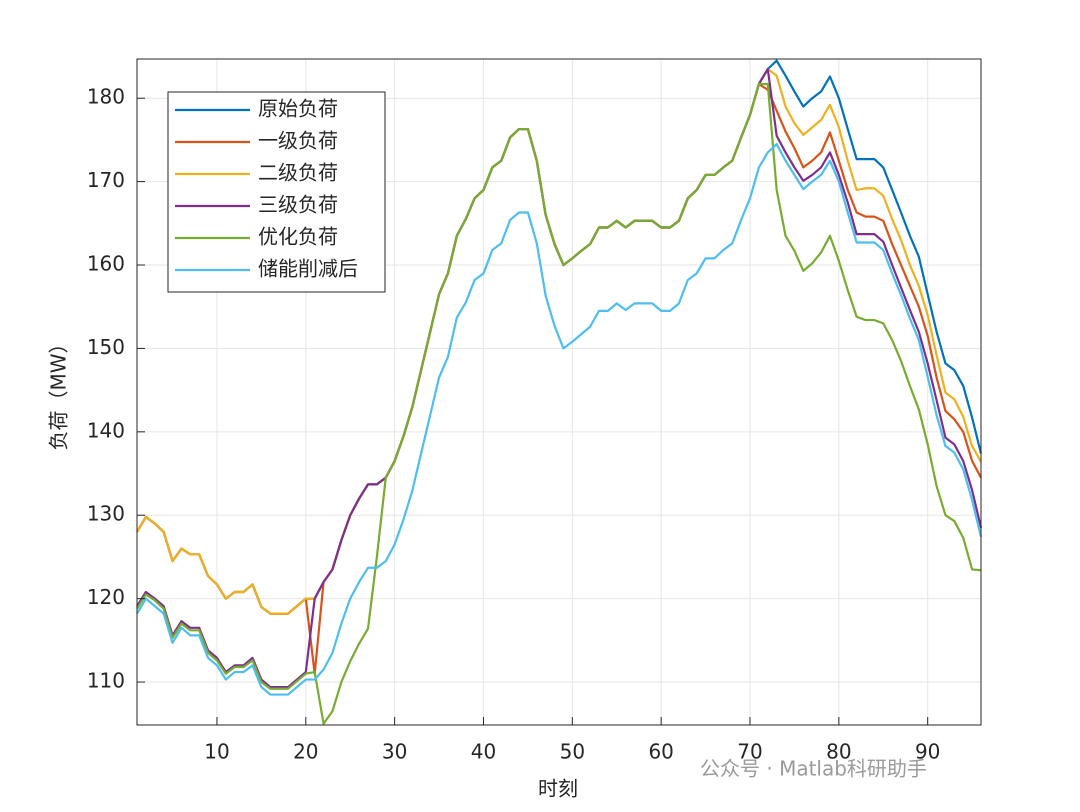  What do you see at coordinates (106, 347) in the screenshot?
I see `y-tick-label: 150` at bounding box center [106, 347].